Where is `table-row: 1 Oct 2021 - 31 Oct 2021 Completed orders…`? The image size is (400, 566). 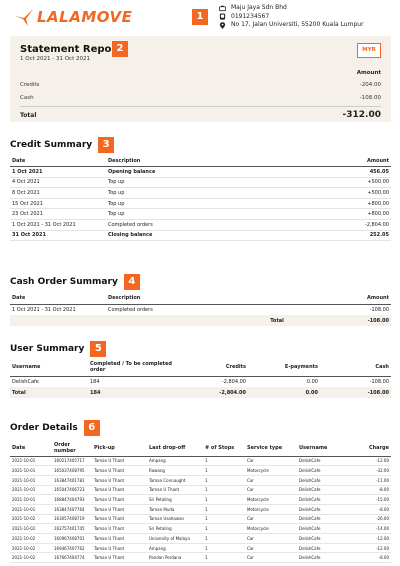
table-row: 1 Oct 2021 - 31 Oct 2021 Completed orders… is located at coordinates (200, 225).